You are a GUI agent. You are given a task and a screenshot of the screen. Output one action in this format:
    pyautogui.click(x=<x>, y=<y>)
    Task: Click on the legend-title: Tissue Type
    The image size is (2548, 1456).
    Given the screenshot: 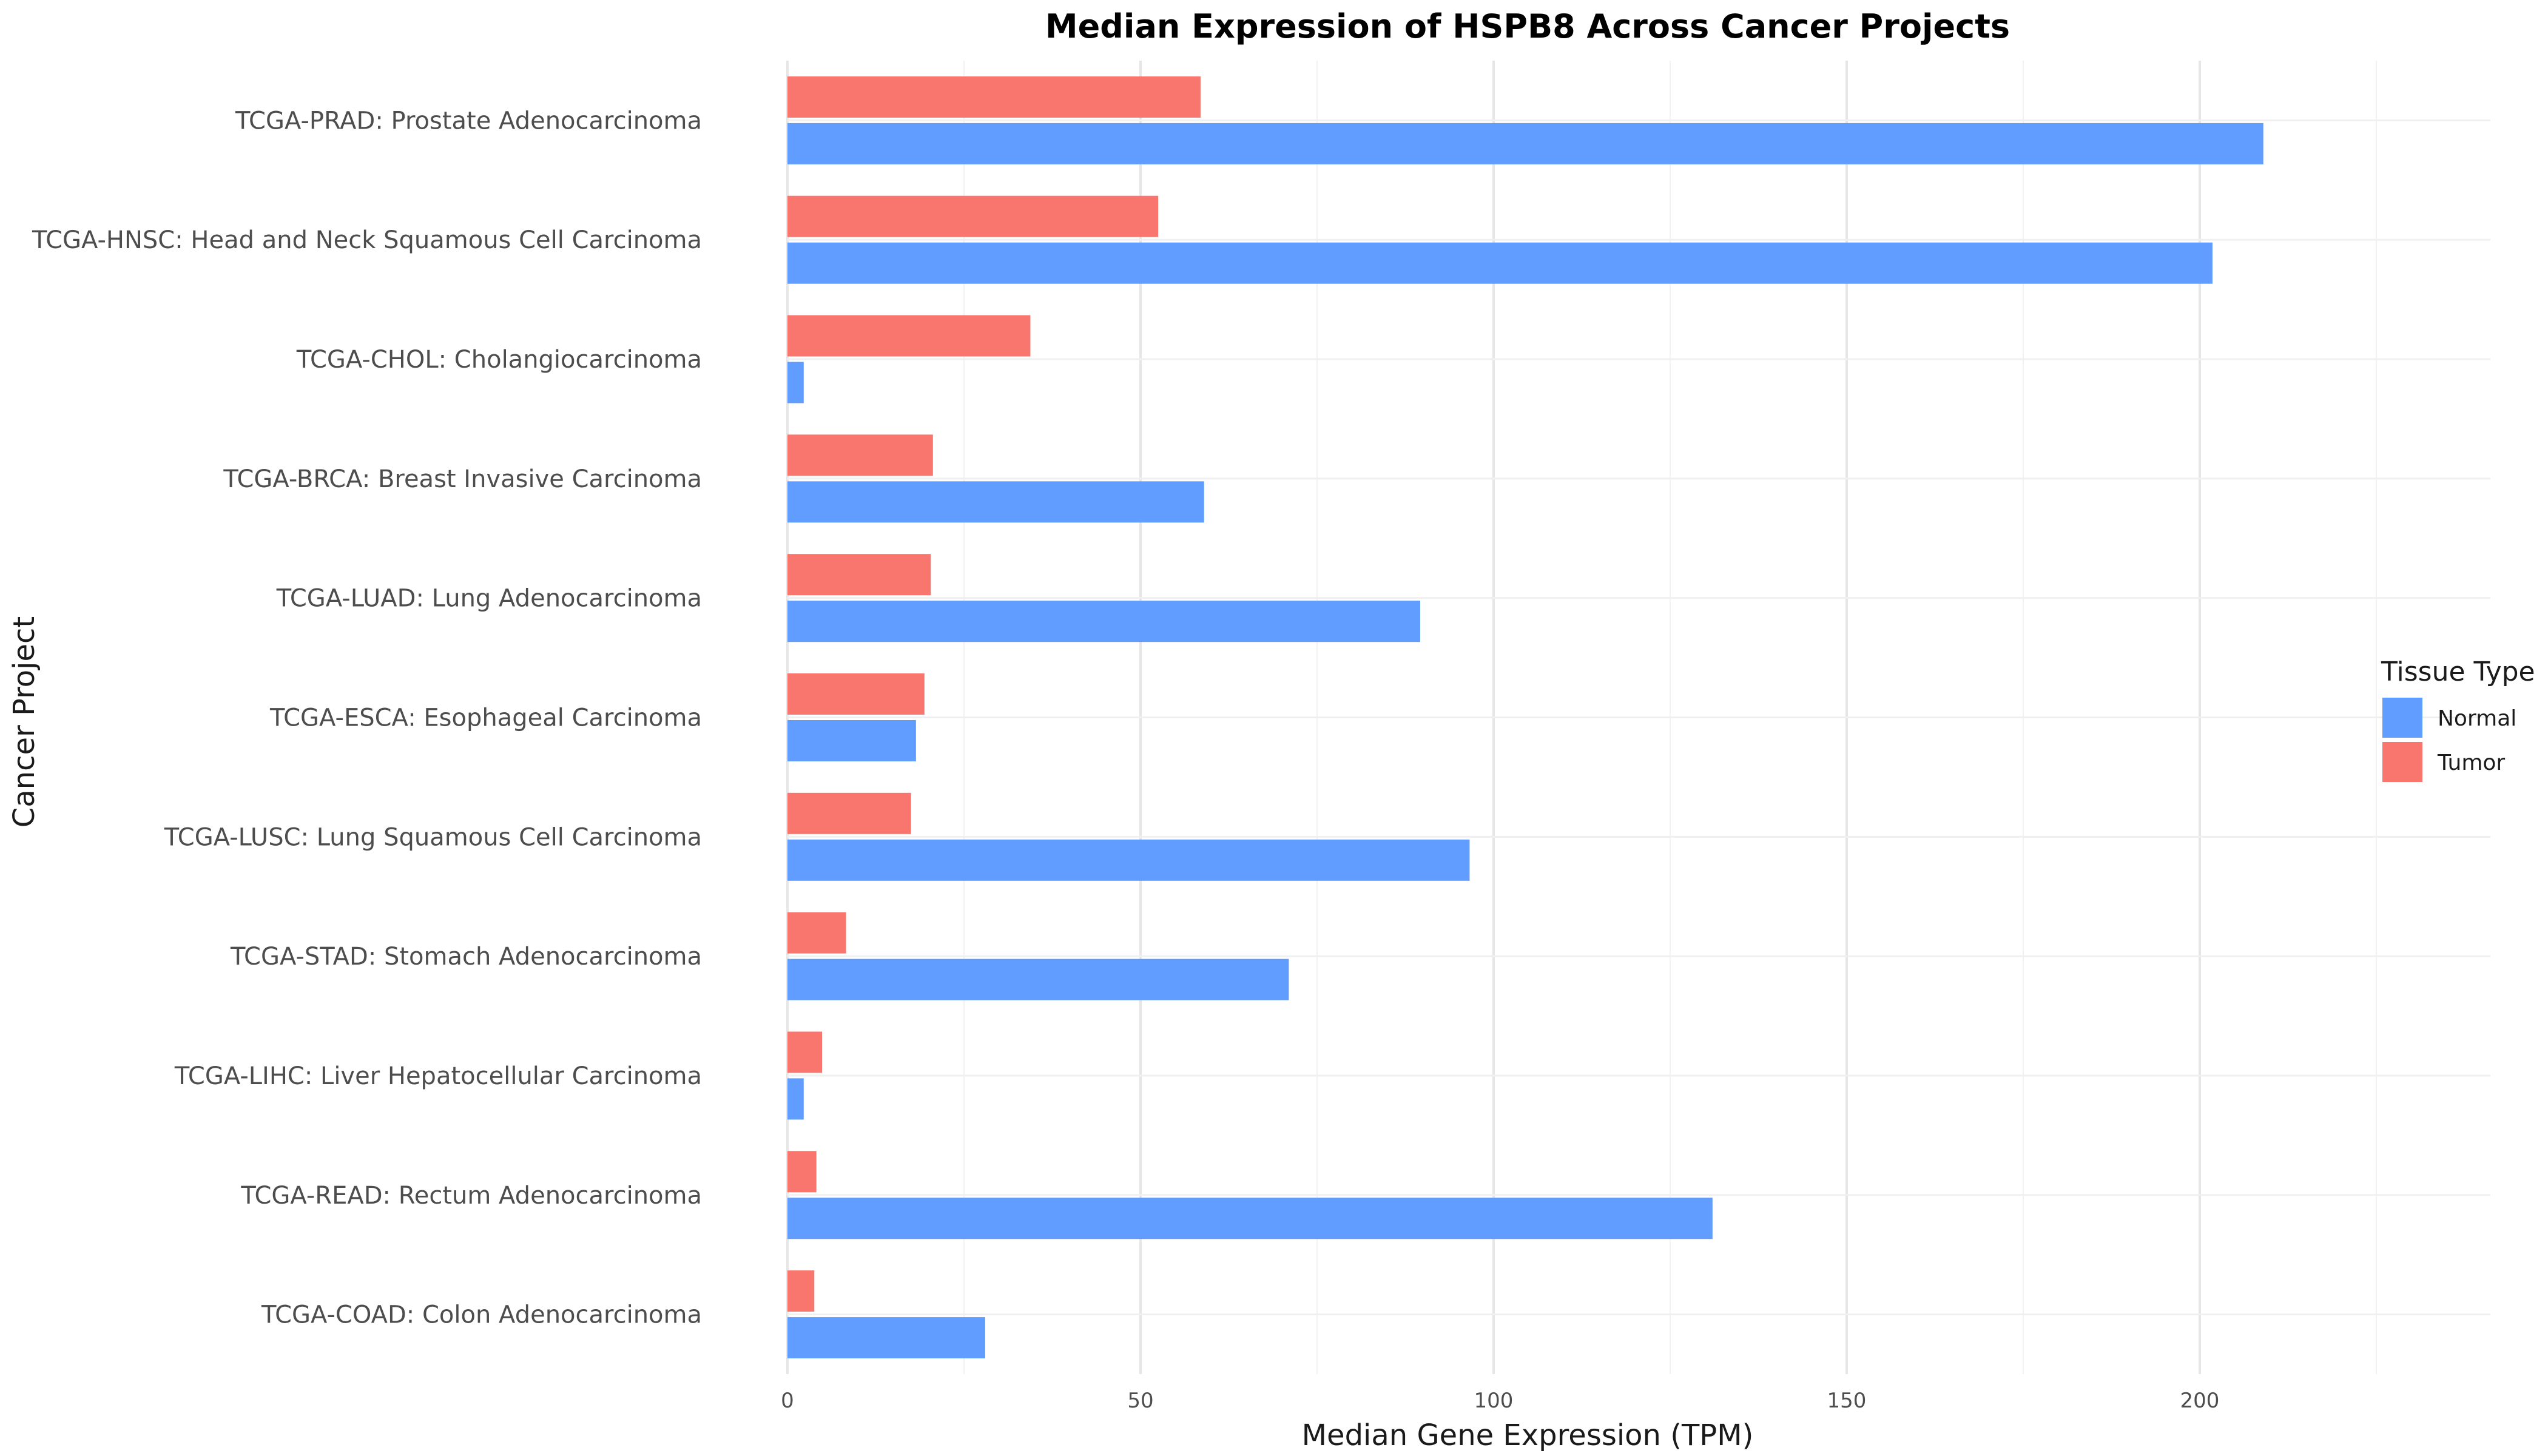 What is the action you would take?
    pyautogui.click(x=2458, y=671)
    